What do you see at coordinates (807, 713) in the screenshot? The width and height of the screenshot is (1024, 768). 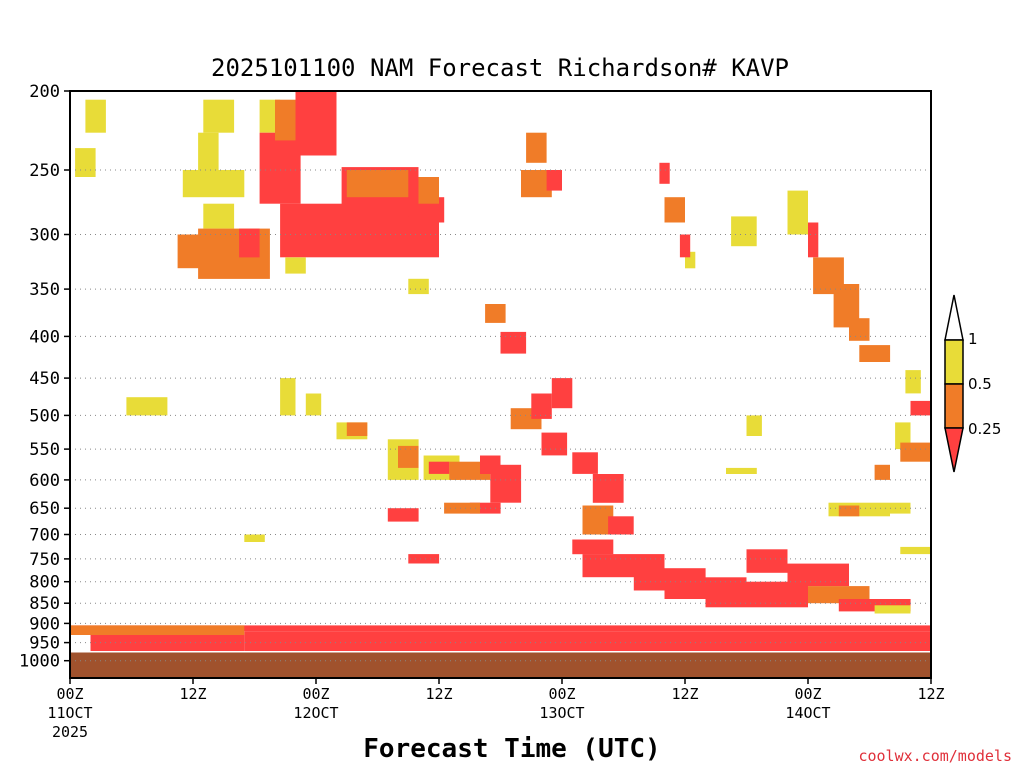 I see `x-tick-label-6-2: 14OCT` at bounding box center [807, 713].